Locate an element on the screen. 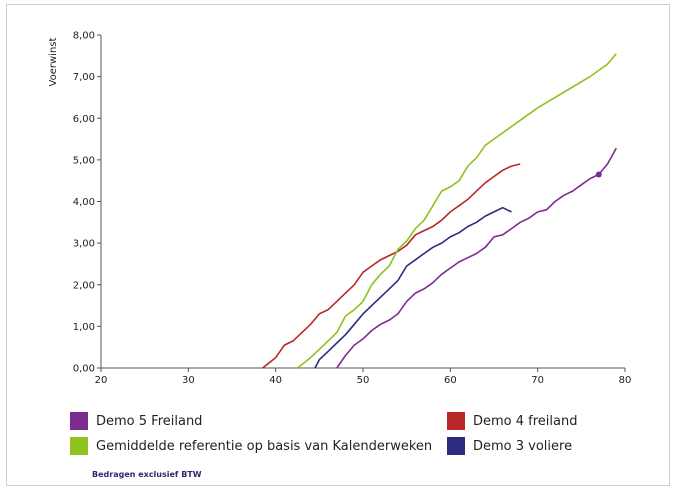 The image size is (676, 490). legend-label: Demo 3 voliere is located at coordinates (522, 446).